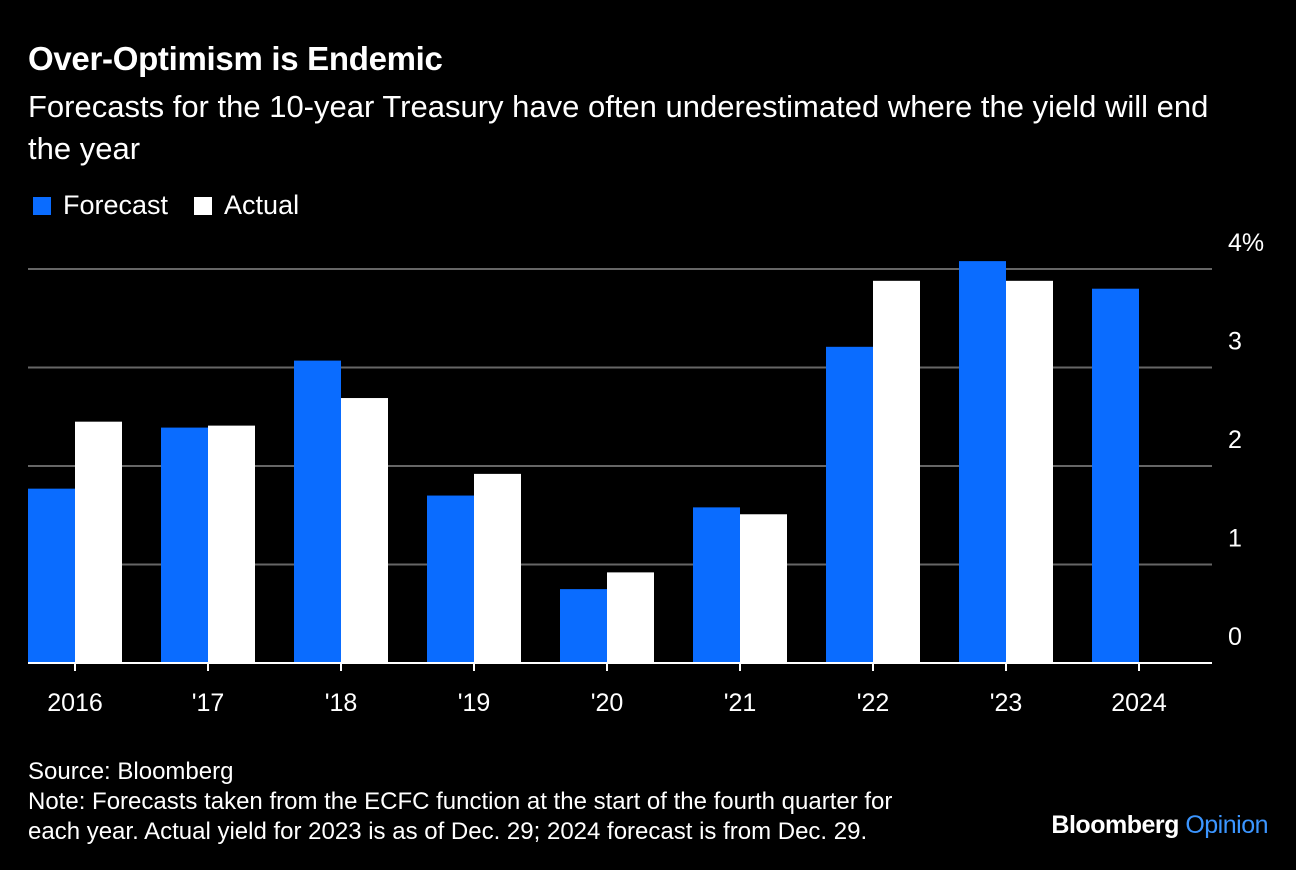 Image resolution: width=1296 pixels, height=870 pixels. Describe the element at coordinates (262, 205) in the screenshot. I see `legend-label-actual: Actual` at that location.